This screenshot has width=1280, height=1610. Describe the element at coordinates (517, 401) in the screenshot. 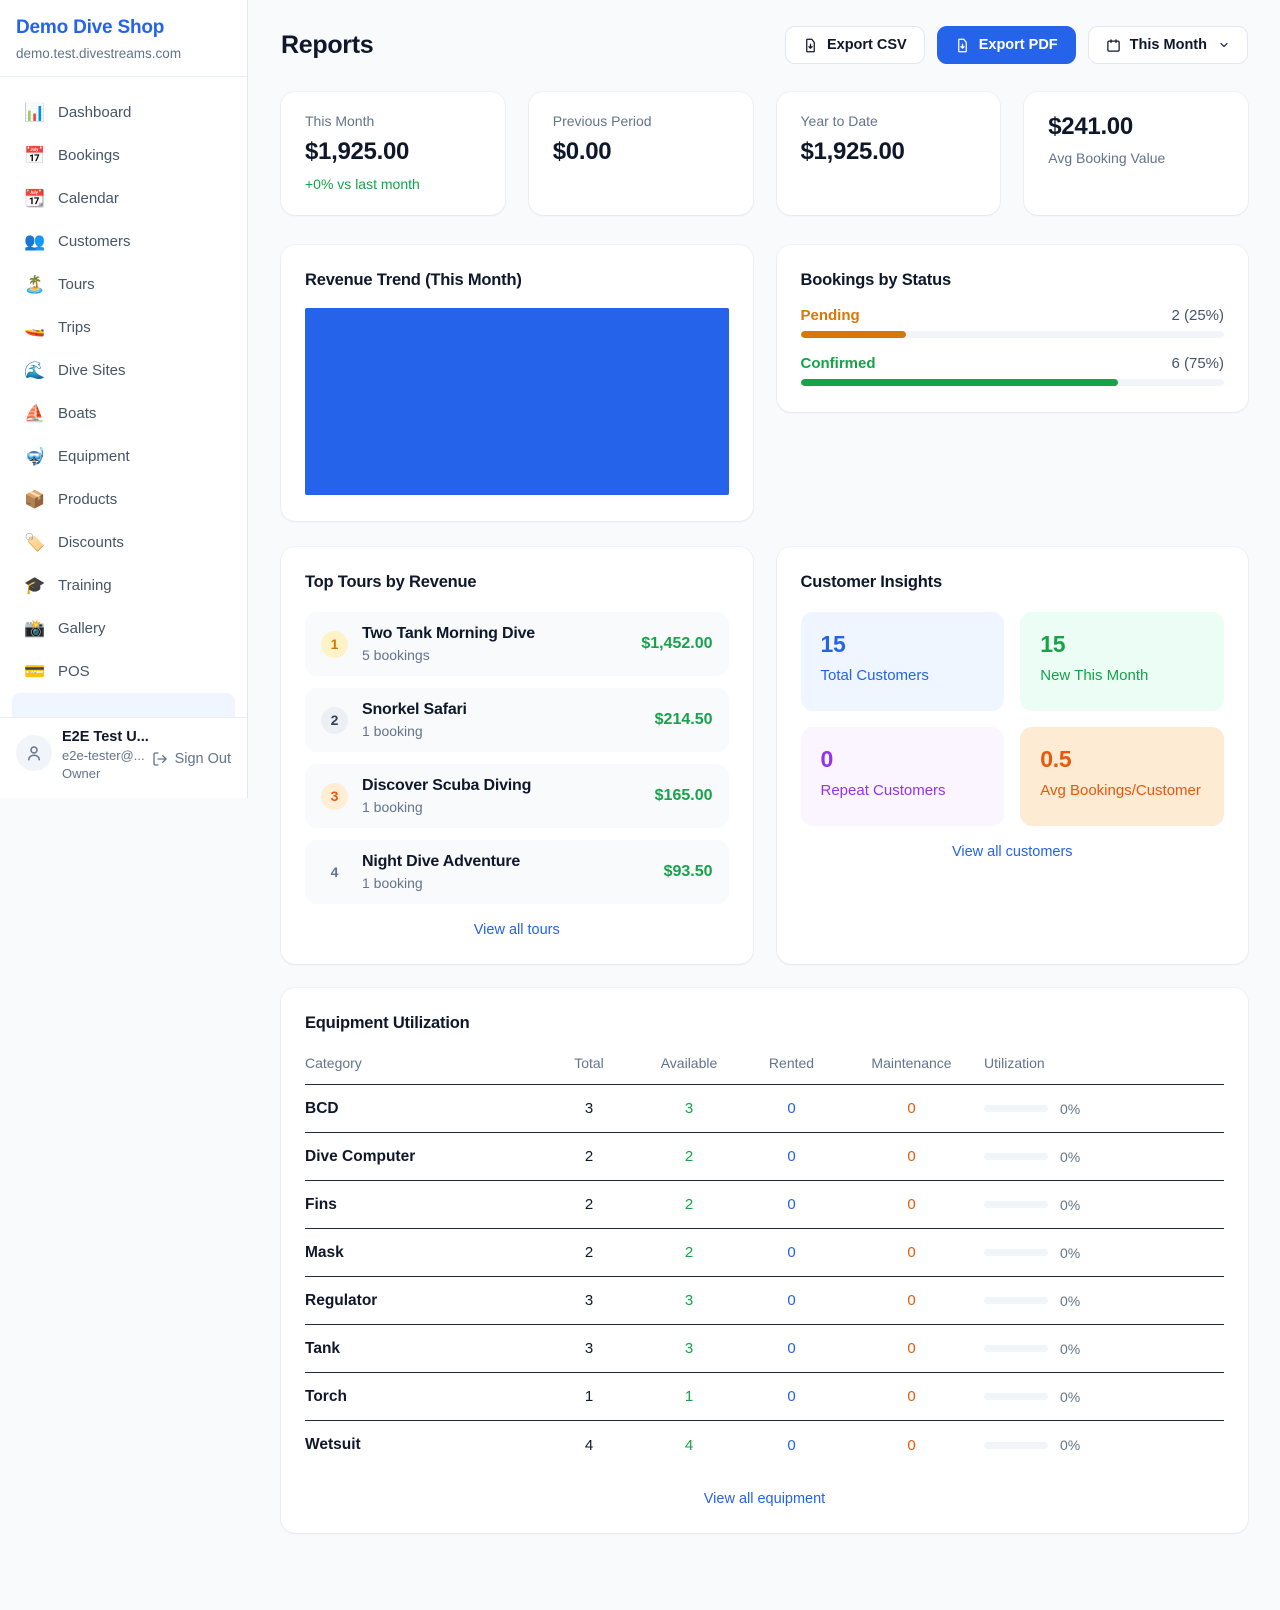

I see `revenue-trend-chart` at that location.